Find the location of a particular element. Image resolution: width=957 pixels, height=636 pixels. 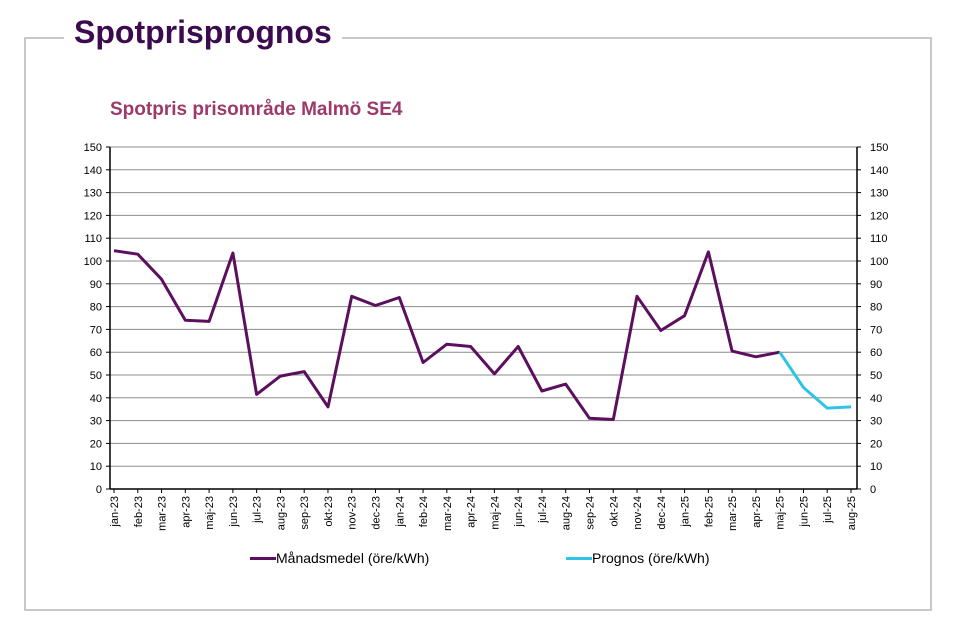

x-tick-label: mar-25 is located at coordinates (733, 513).